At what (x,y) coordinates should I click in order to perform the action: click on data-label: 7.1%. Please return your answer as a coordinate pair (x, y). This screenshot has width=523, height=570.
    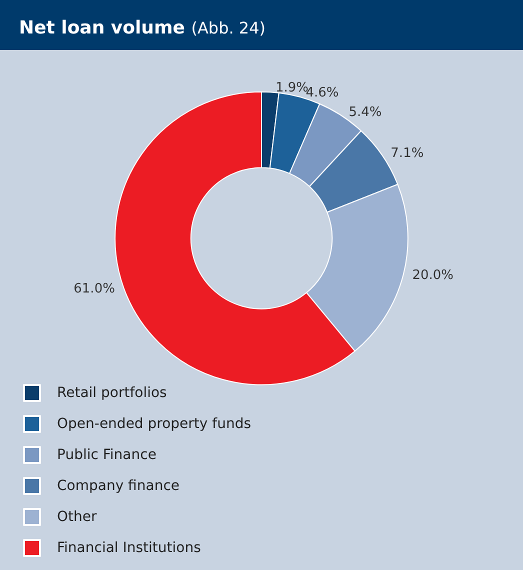
    Looking at the image, I should click on (407, 153).